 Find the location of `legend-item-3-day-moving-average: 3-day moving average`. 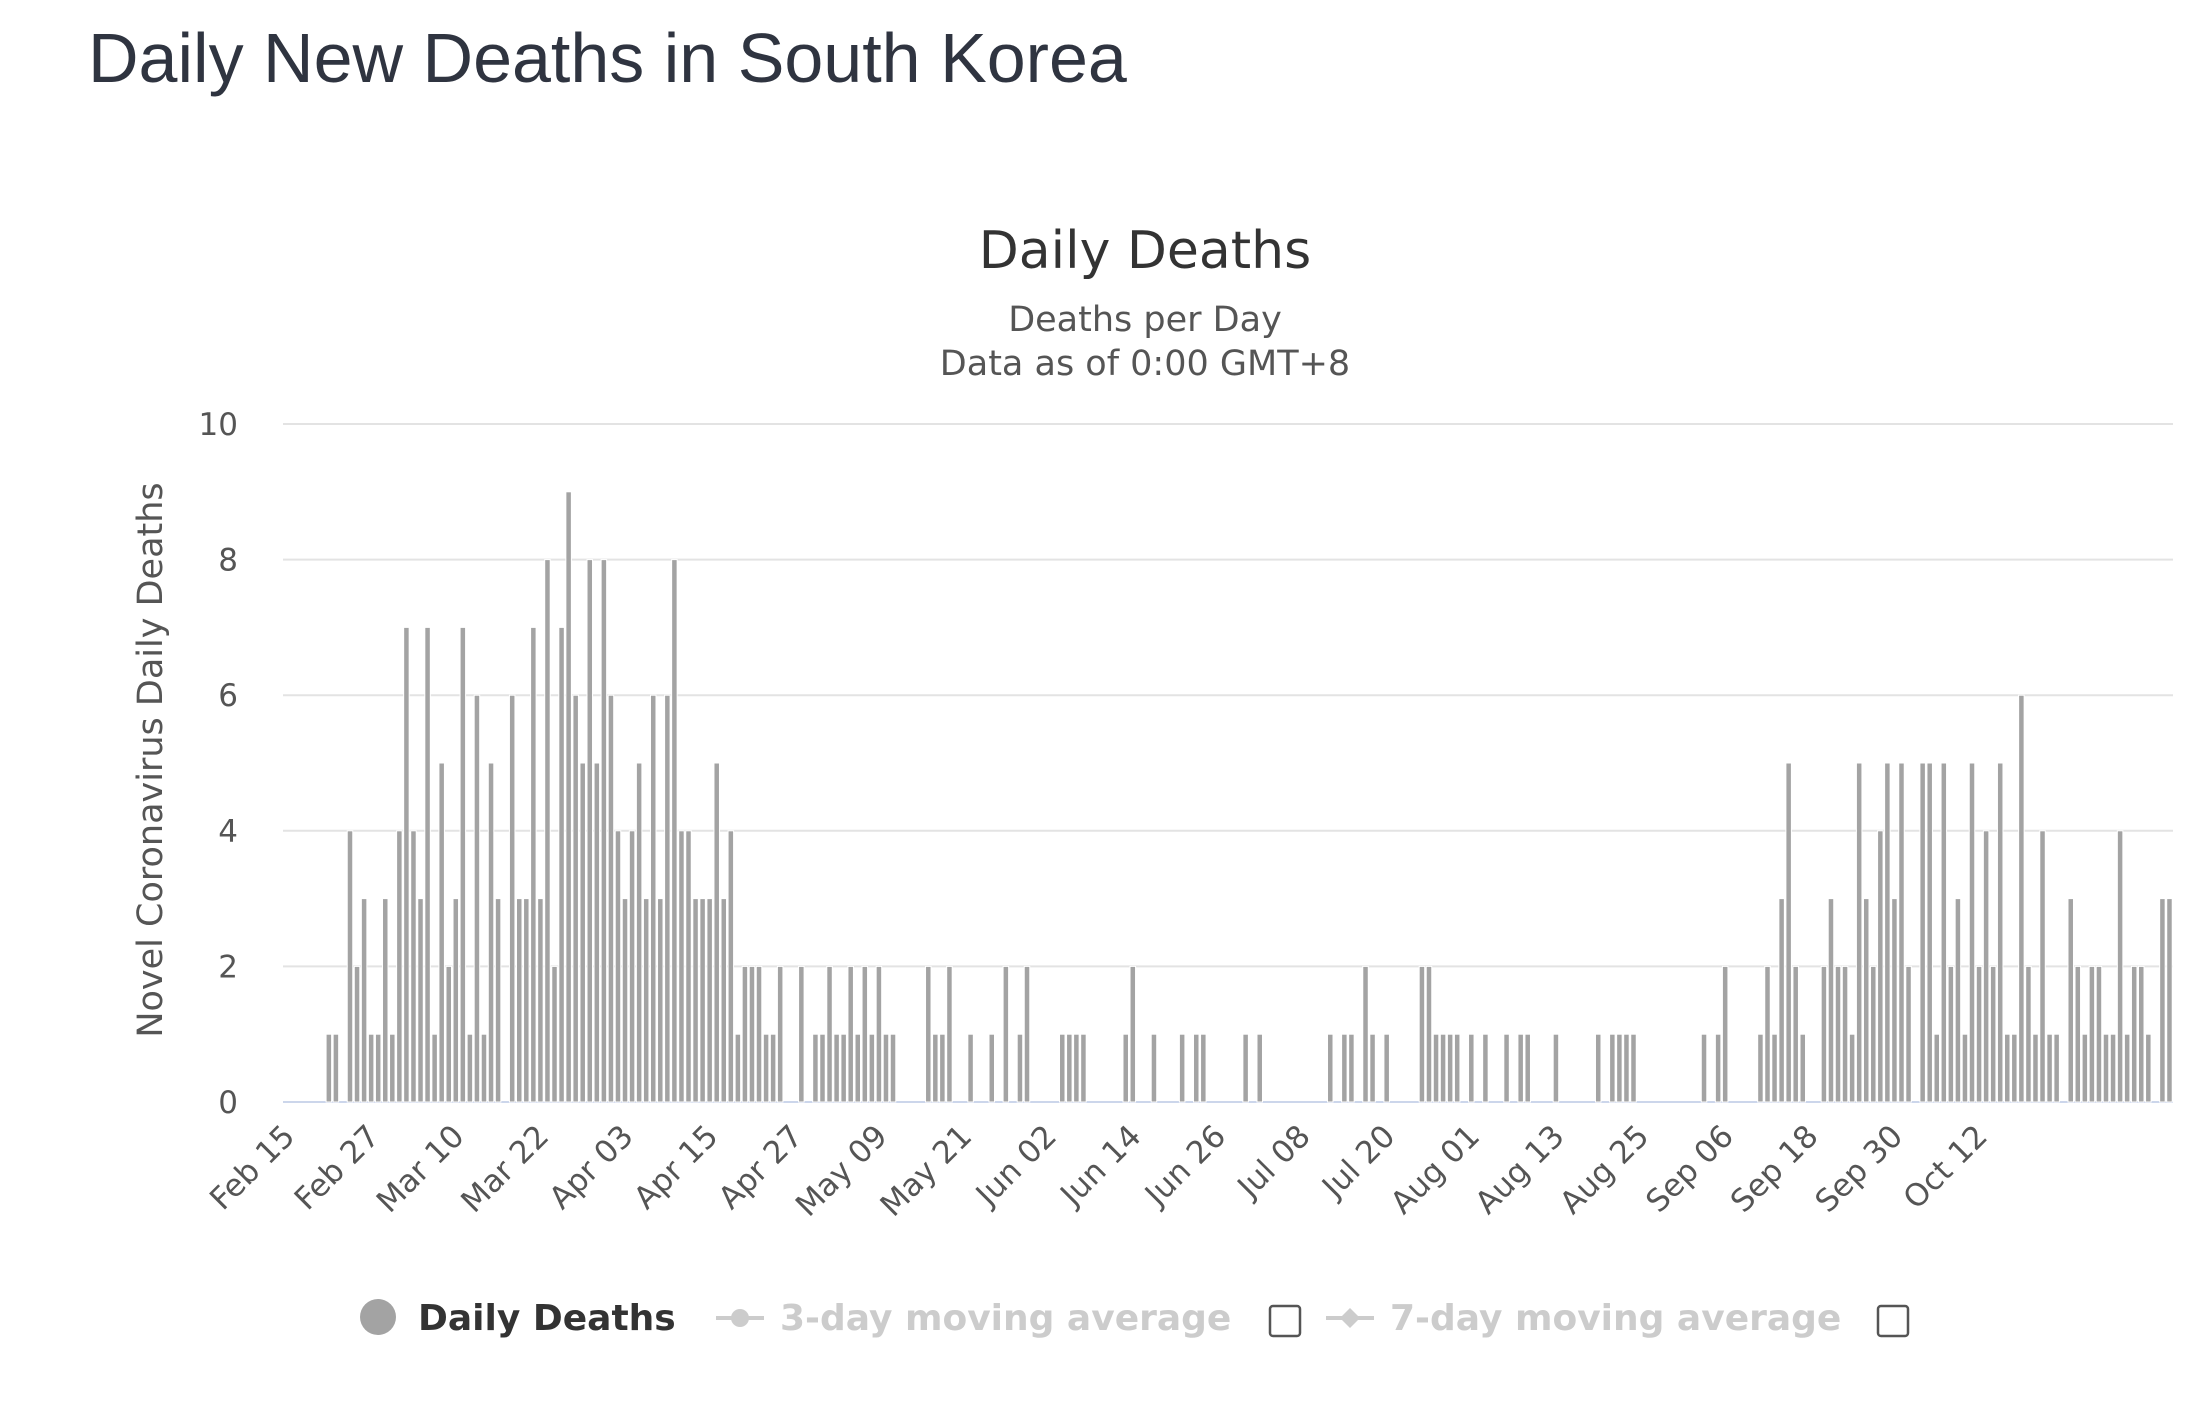

legend-item-3-day-moving-average: 3-day moving average is located at coordinates (1009, 1318).